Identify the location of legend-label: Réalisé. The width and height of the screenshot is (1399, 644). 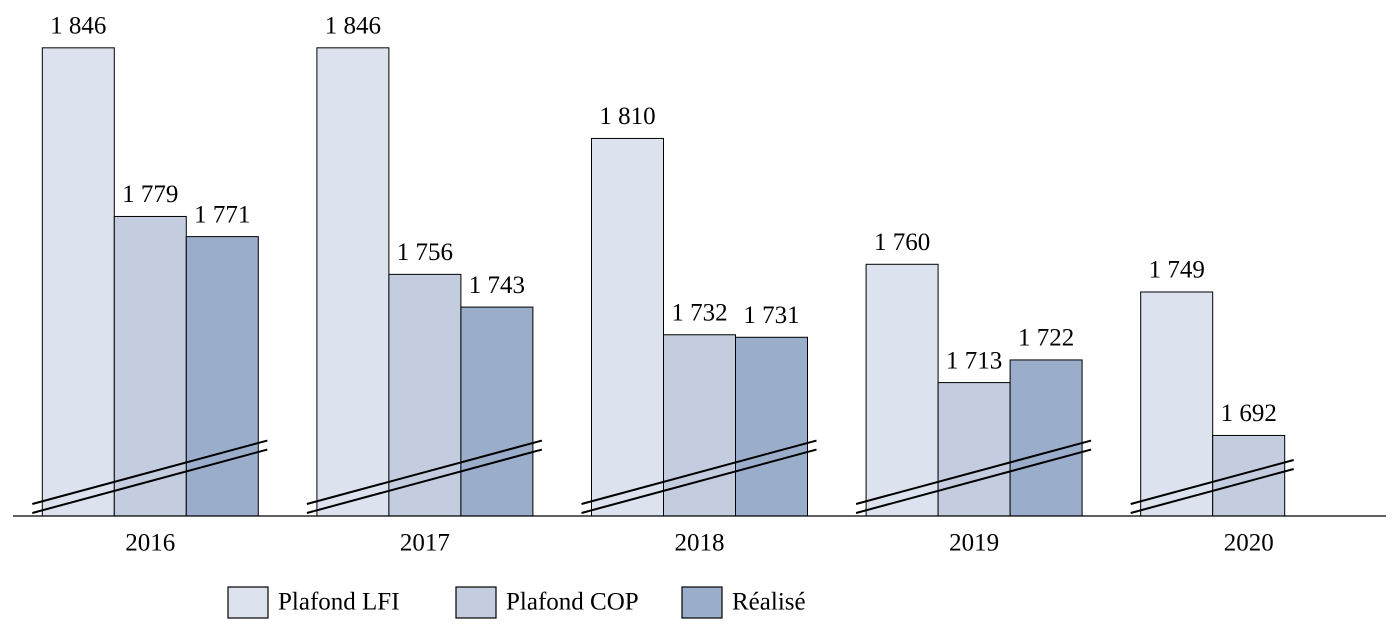
(769, 602).